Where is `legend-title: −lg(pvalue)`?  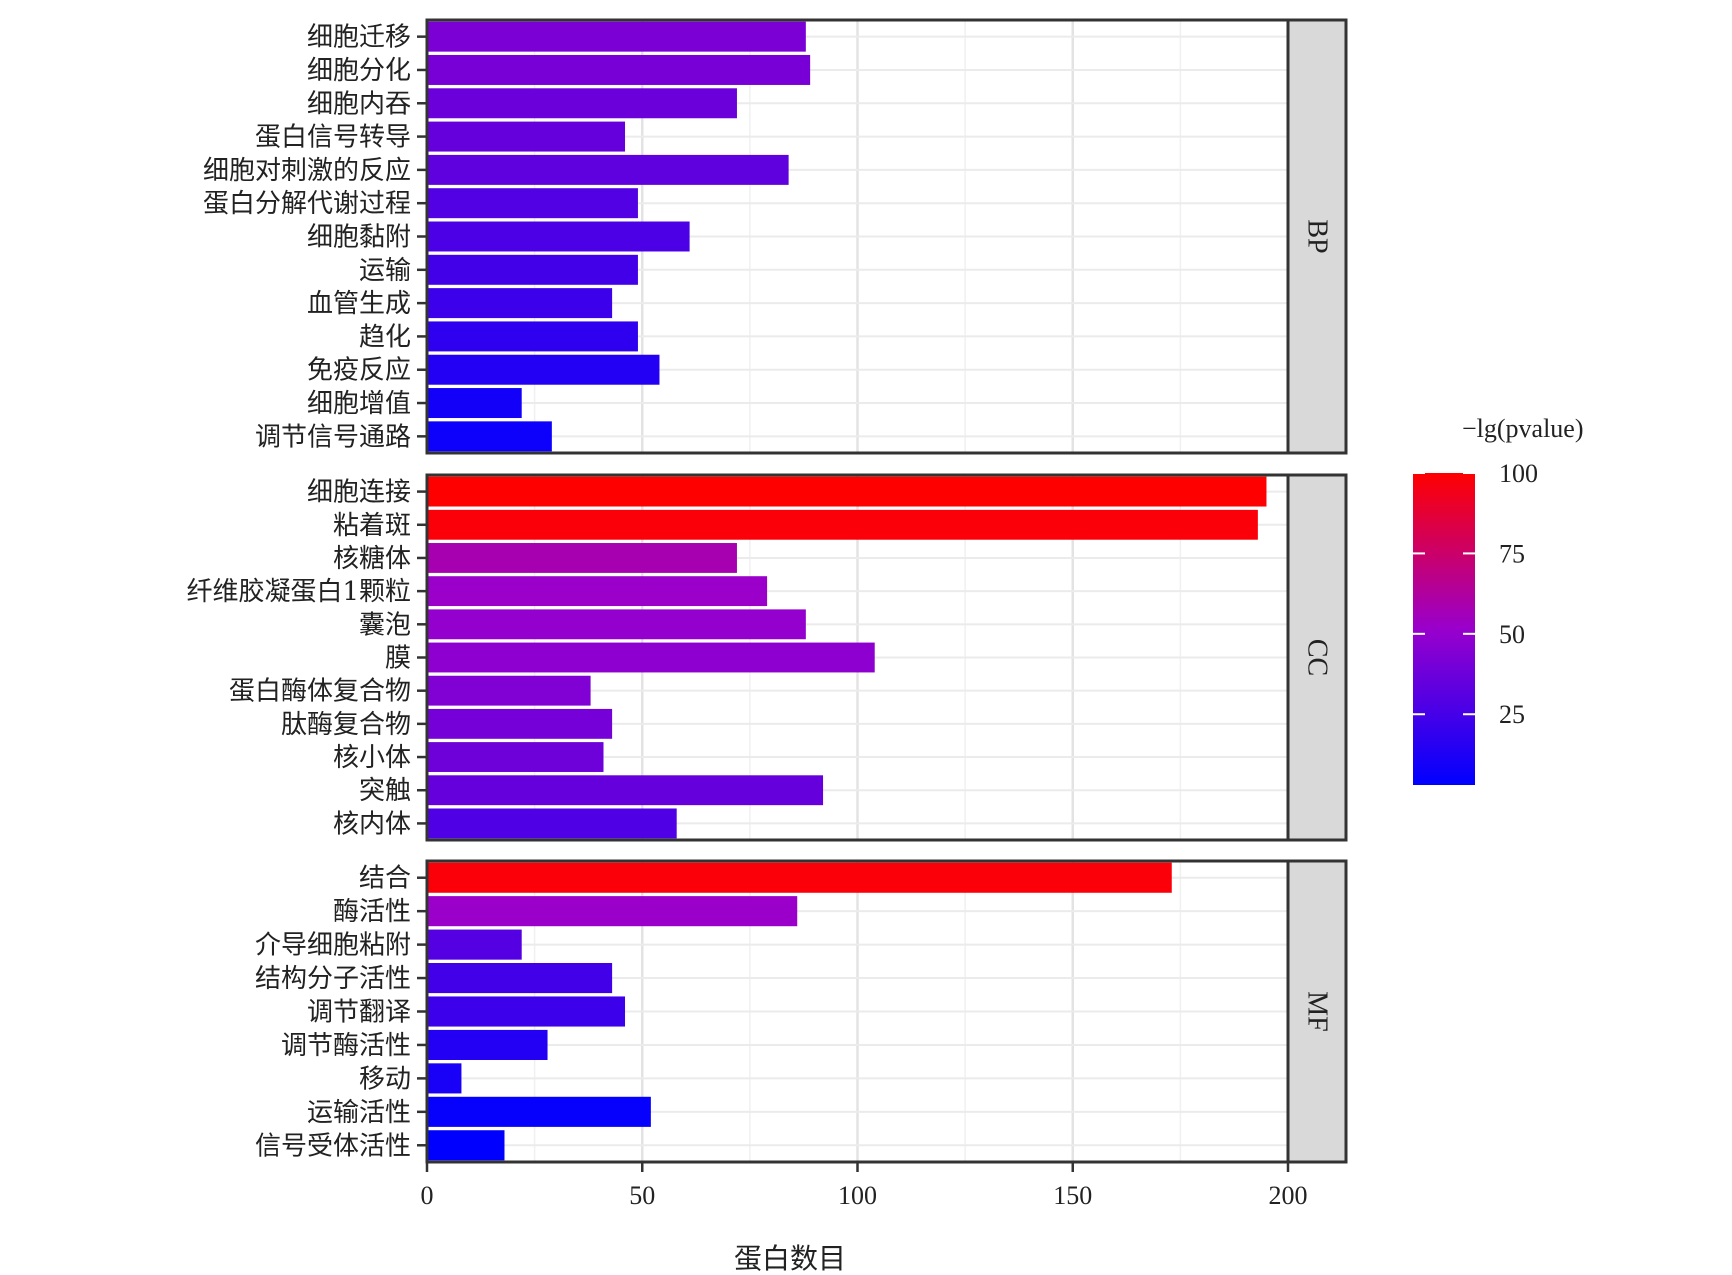 legend-title: −lg(pvalue) is located at coordinates (1523, 428).